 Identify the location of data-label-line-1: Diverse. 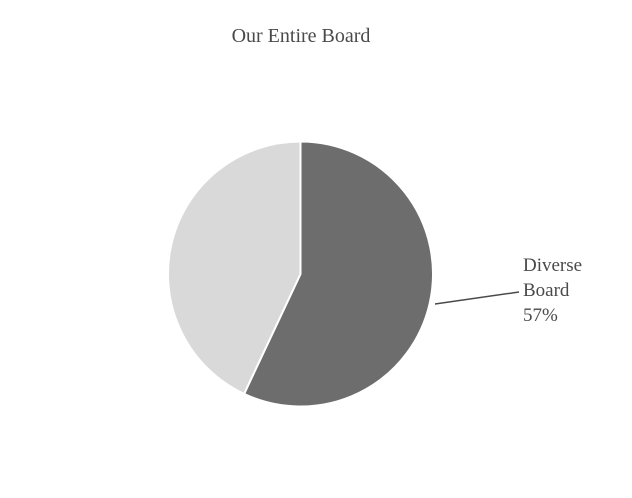
(553, 265).